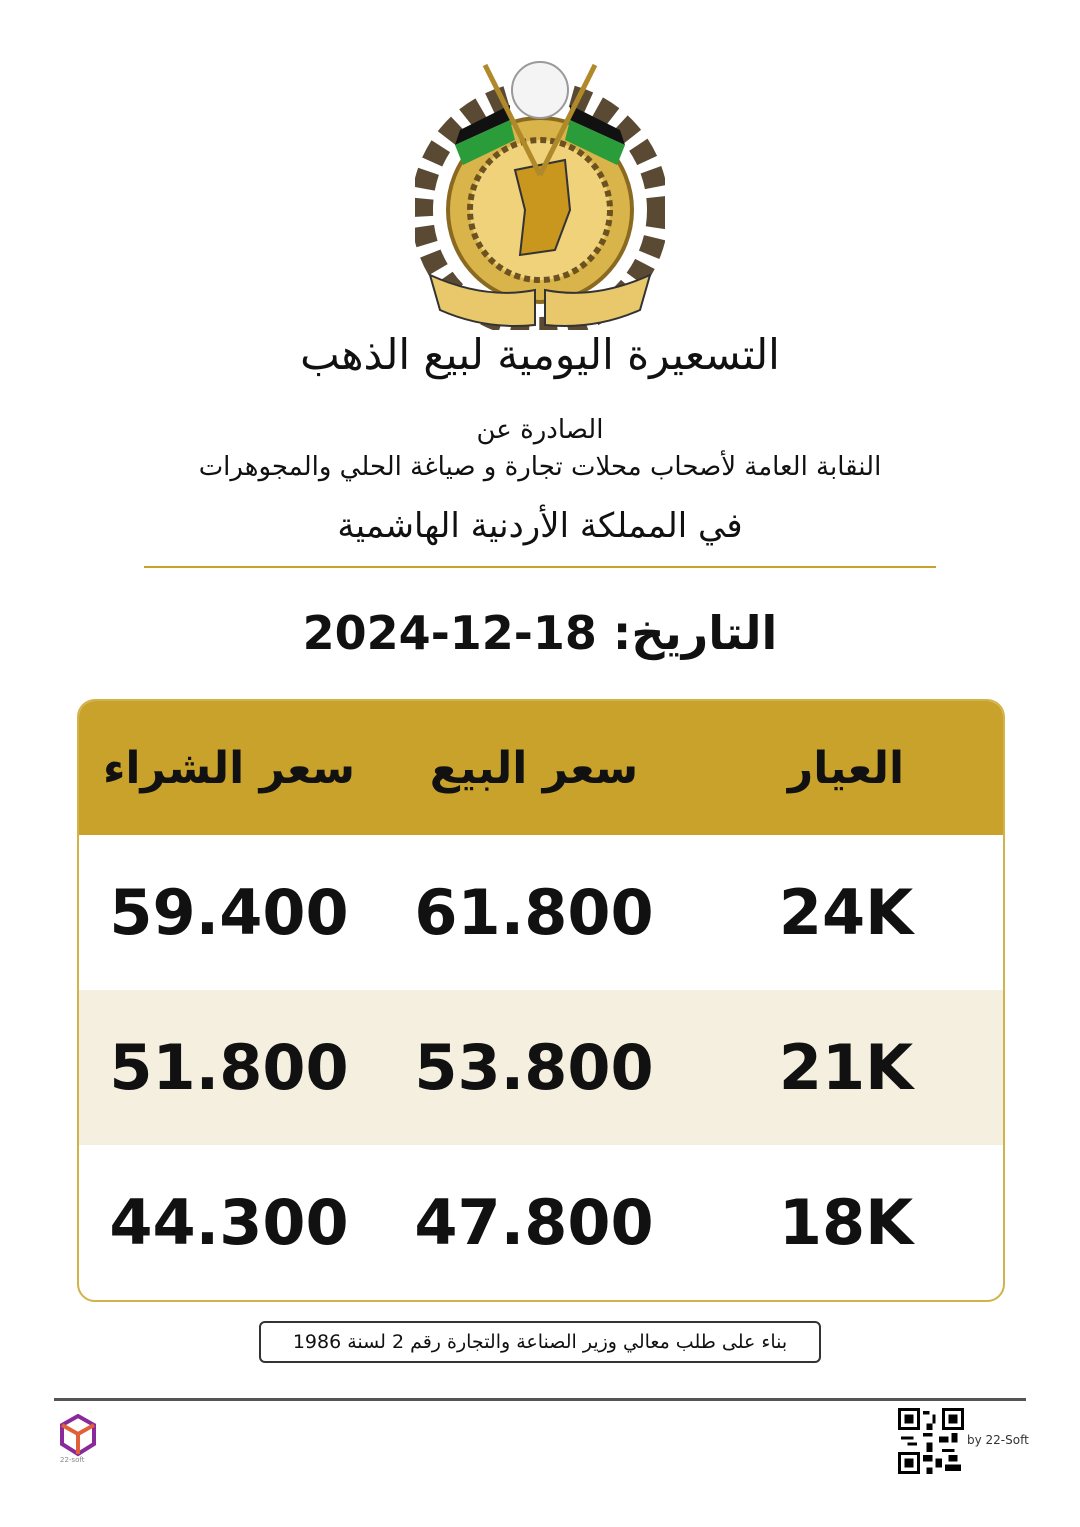  Describe the element at coordinates (534, 1222) in the screenshot. I see `sell-price: 47.800` at that location.